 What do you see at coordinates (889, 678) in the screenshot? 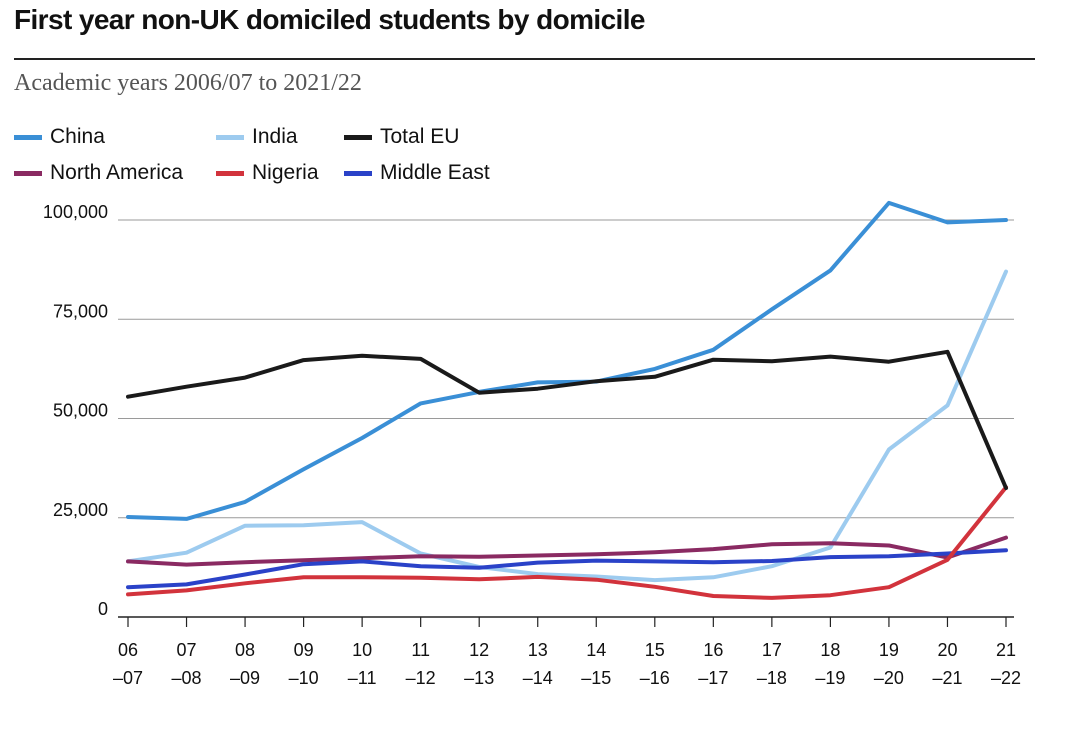
I see `x-tick-label-bottom: –20` at bounding box center [889, 678].